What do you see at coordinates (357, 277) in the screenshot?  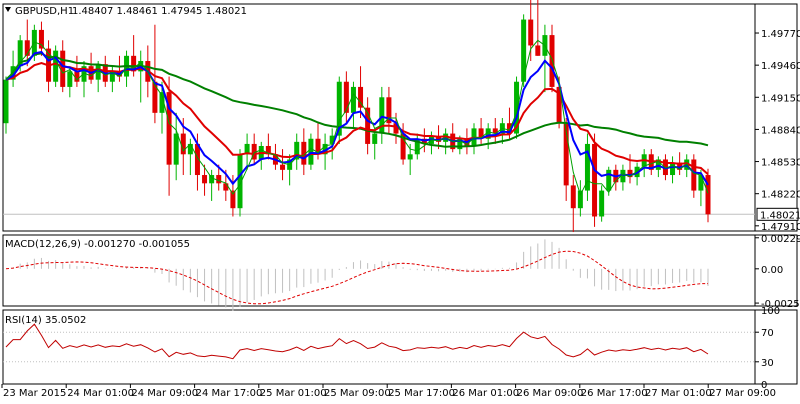 I see `macd-signal-line` at bounding box center [357, 277].